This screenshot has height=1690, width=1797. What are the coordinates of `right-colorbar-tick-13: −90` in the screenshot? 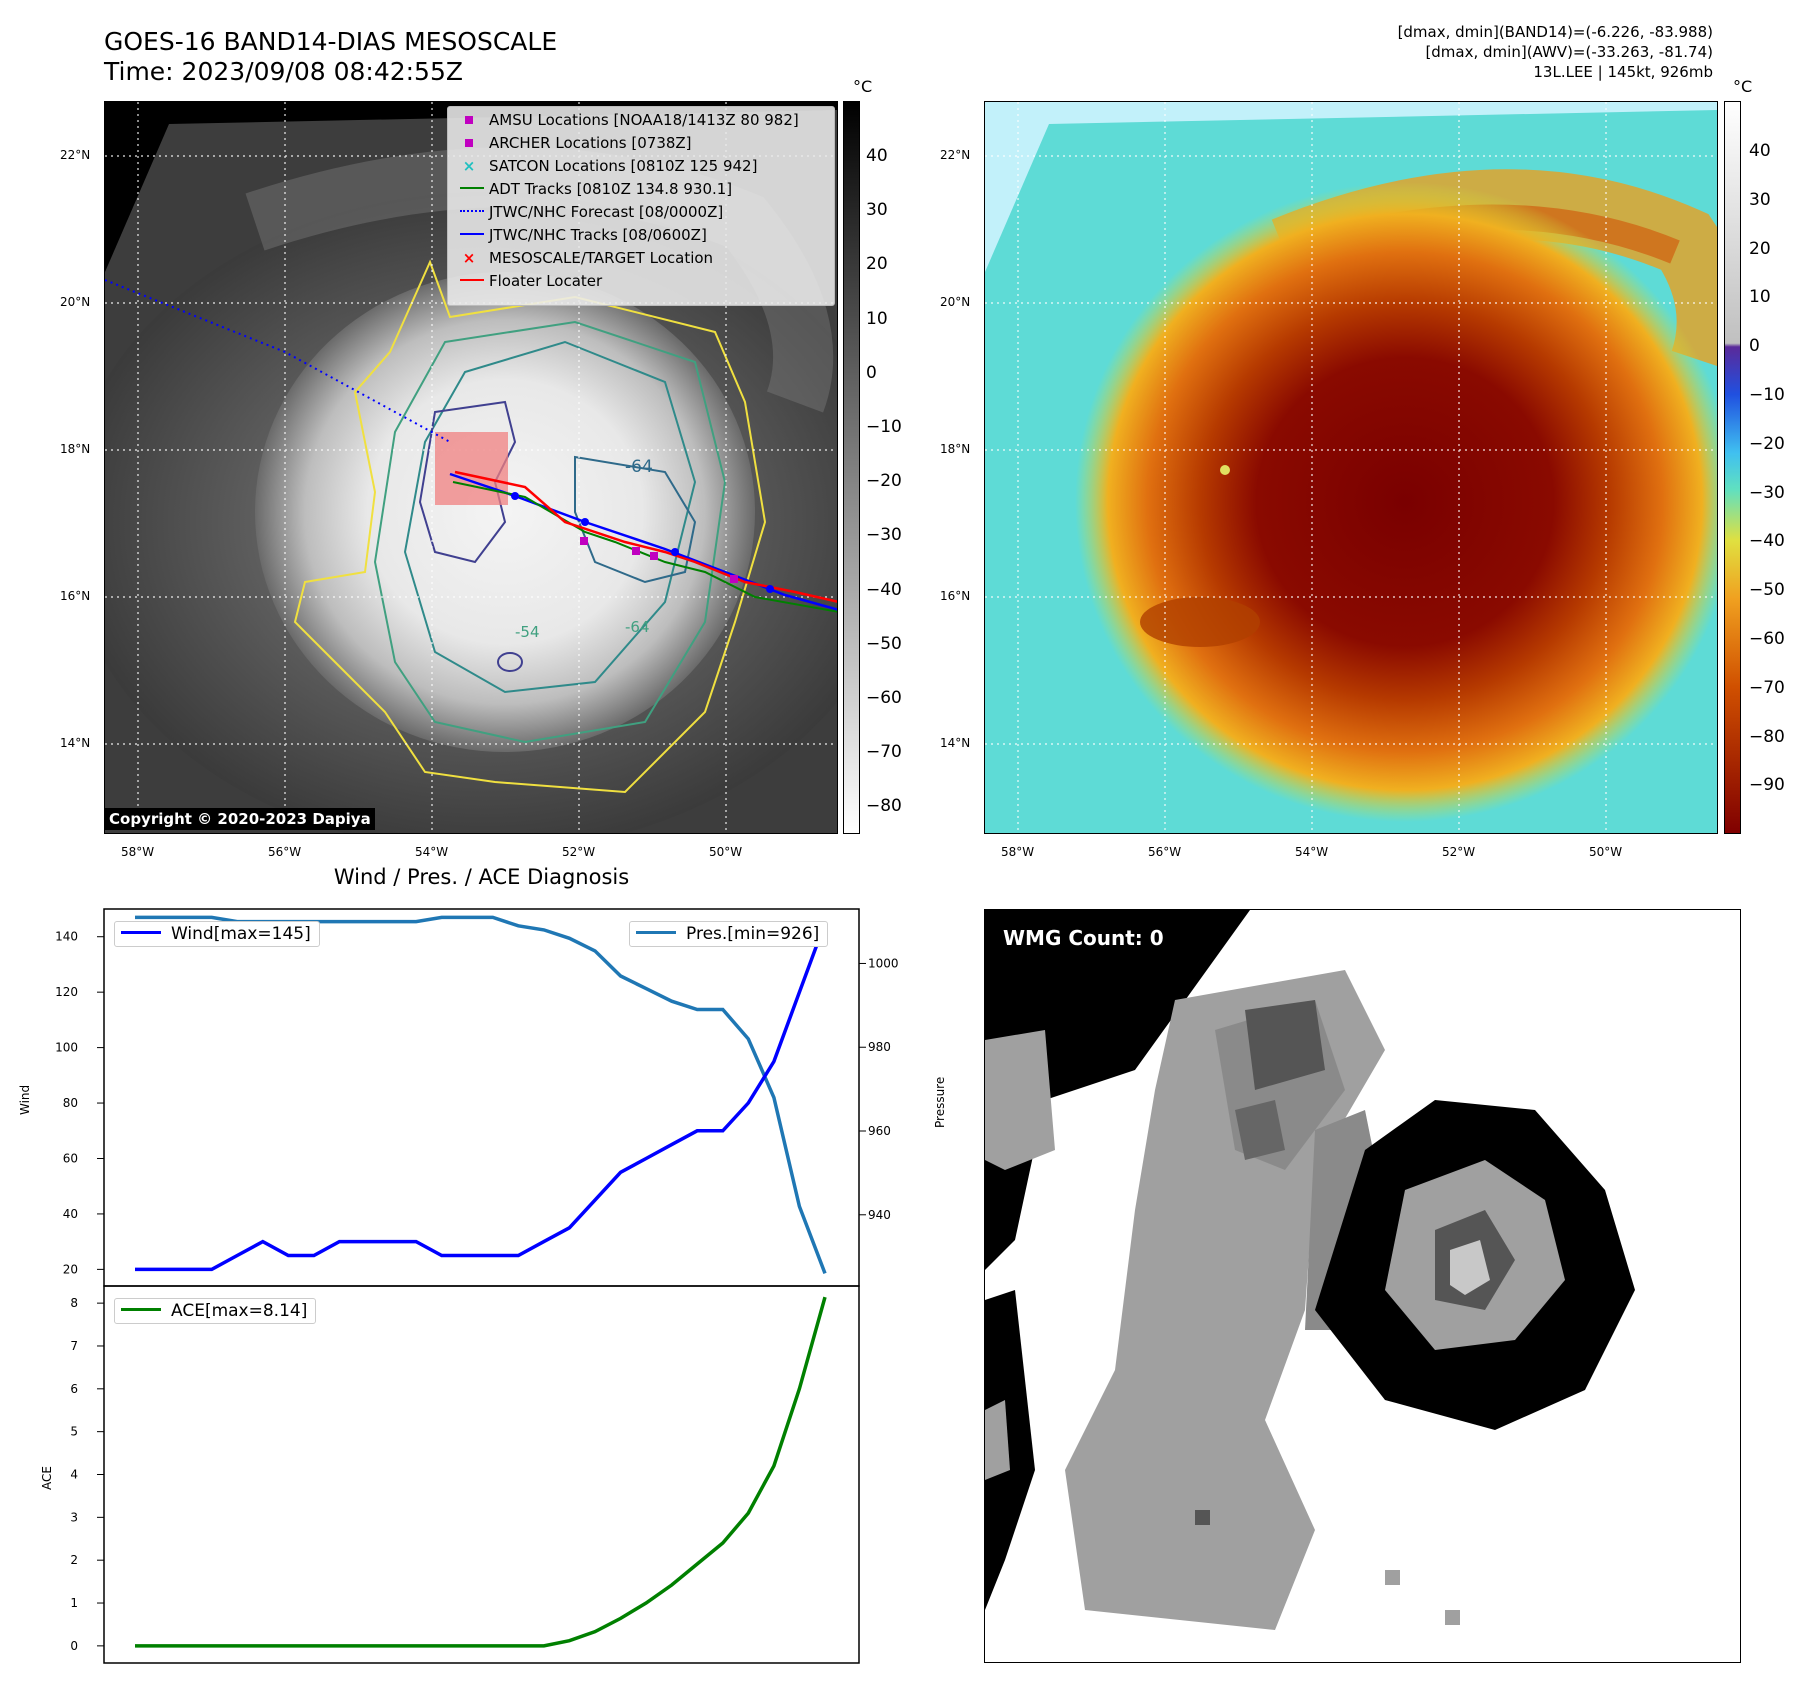 It's located at (1767, 785).